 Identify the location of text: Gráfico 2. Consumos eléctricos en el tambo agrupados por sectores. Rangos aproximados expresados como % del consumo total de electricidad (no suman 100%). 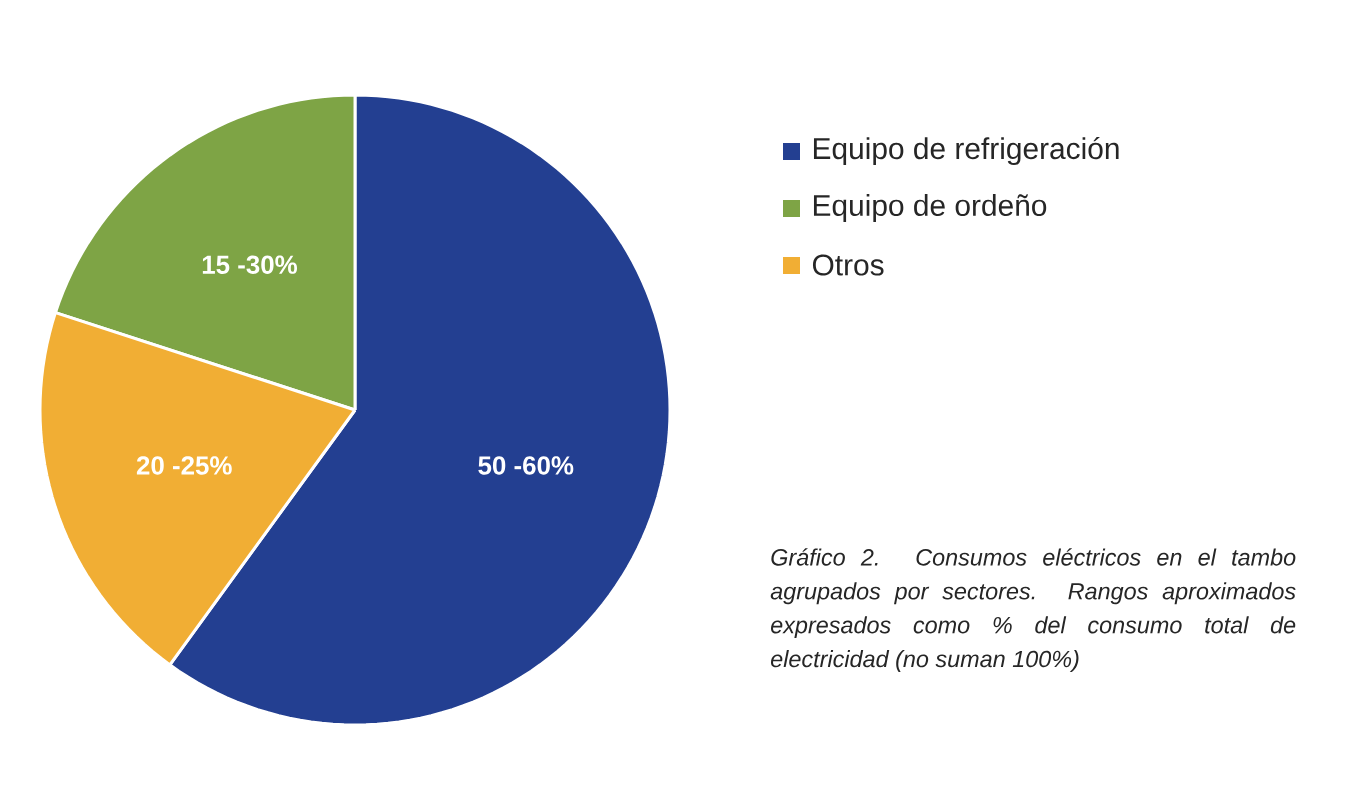
(1033, 610).